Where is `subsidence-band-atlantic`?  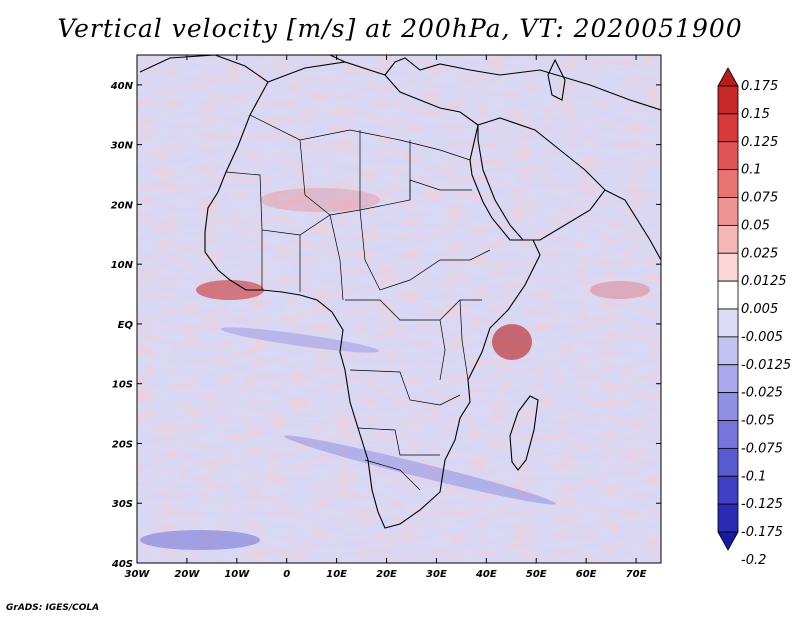 subsidence-band-atlantic is located at coordinates (300, 340).